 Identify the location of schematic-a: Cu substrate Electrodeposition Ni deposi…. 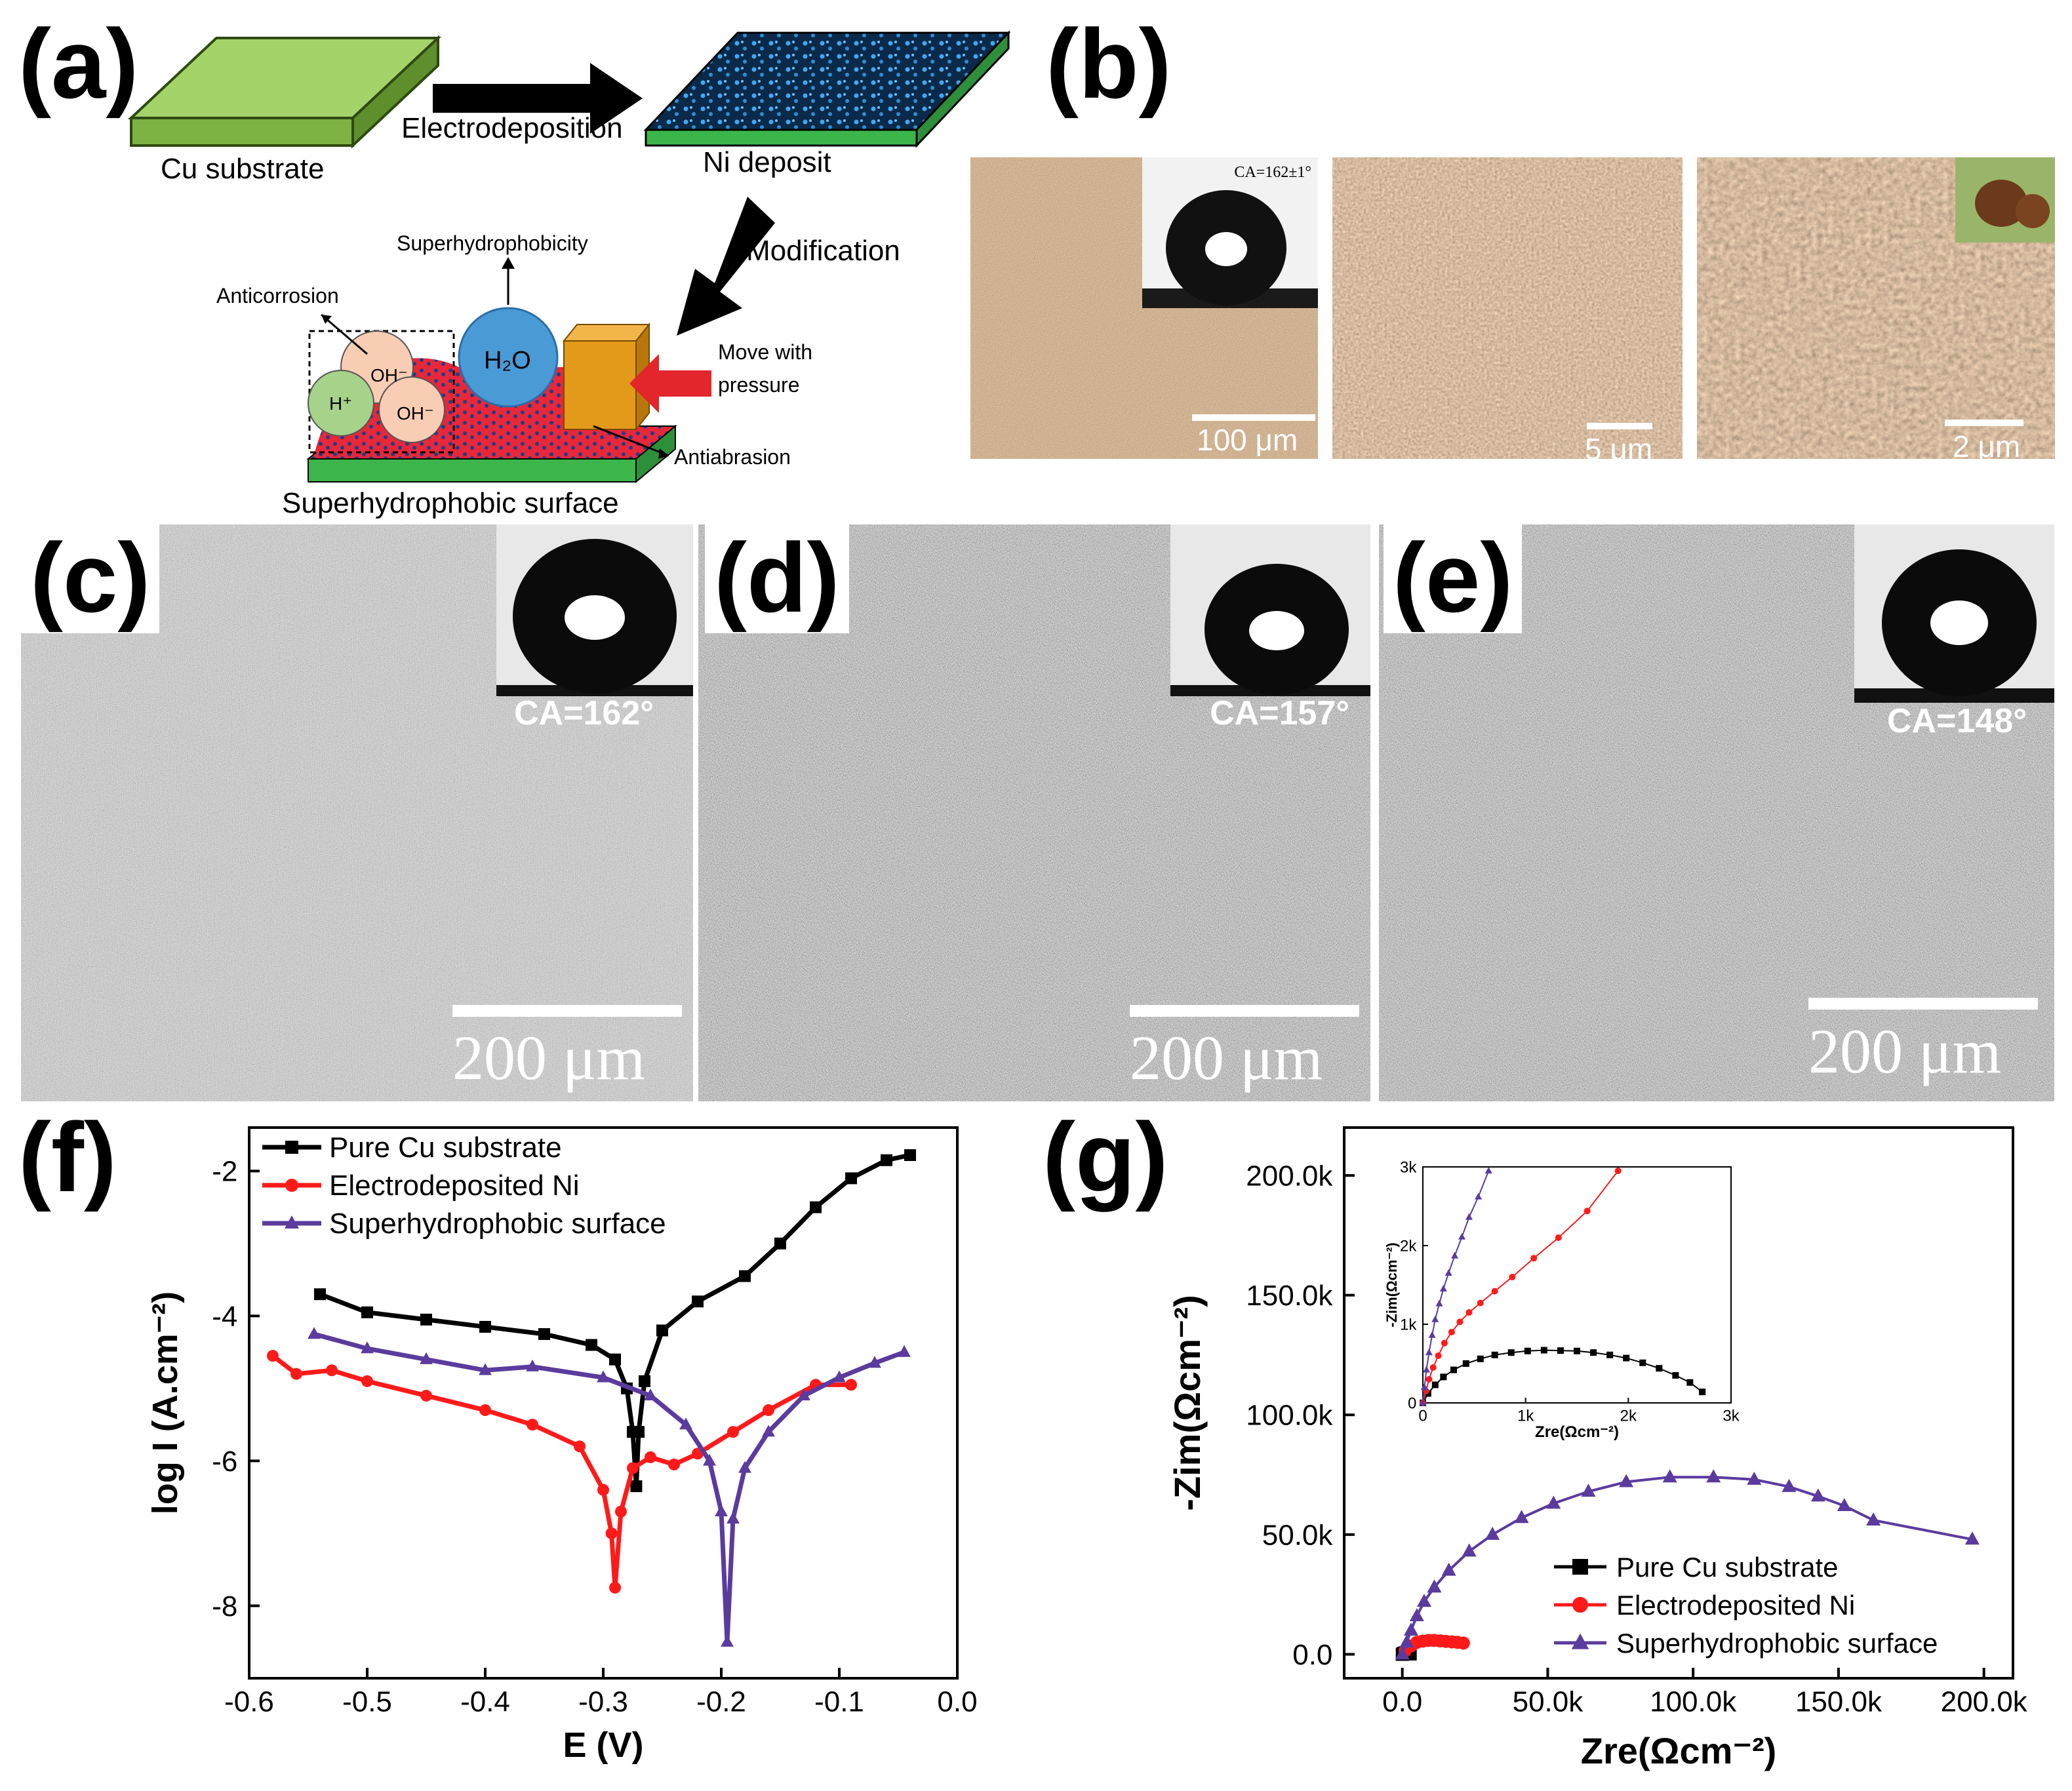
(569, 274).